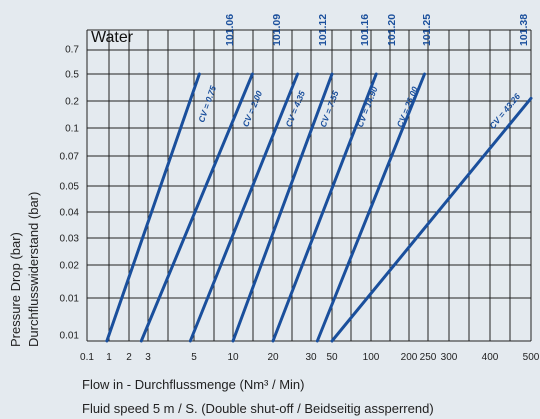 This screenshot has width=540, height=419. I want to click on x-tick-label: 200, so click(409, 357).